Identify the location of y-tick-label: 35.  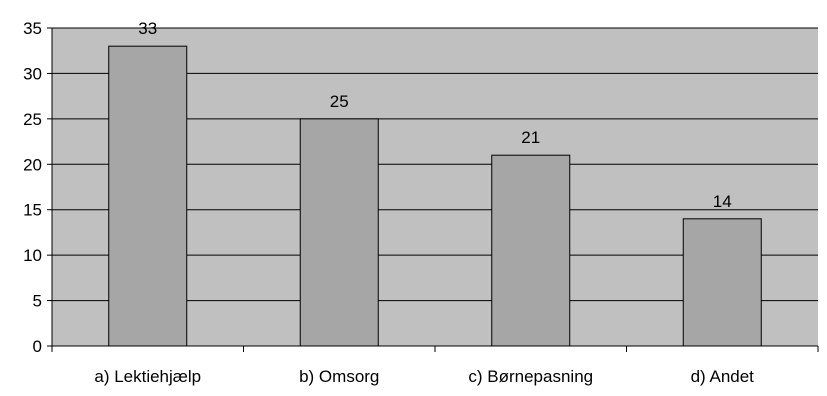
(32, 28).